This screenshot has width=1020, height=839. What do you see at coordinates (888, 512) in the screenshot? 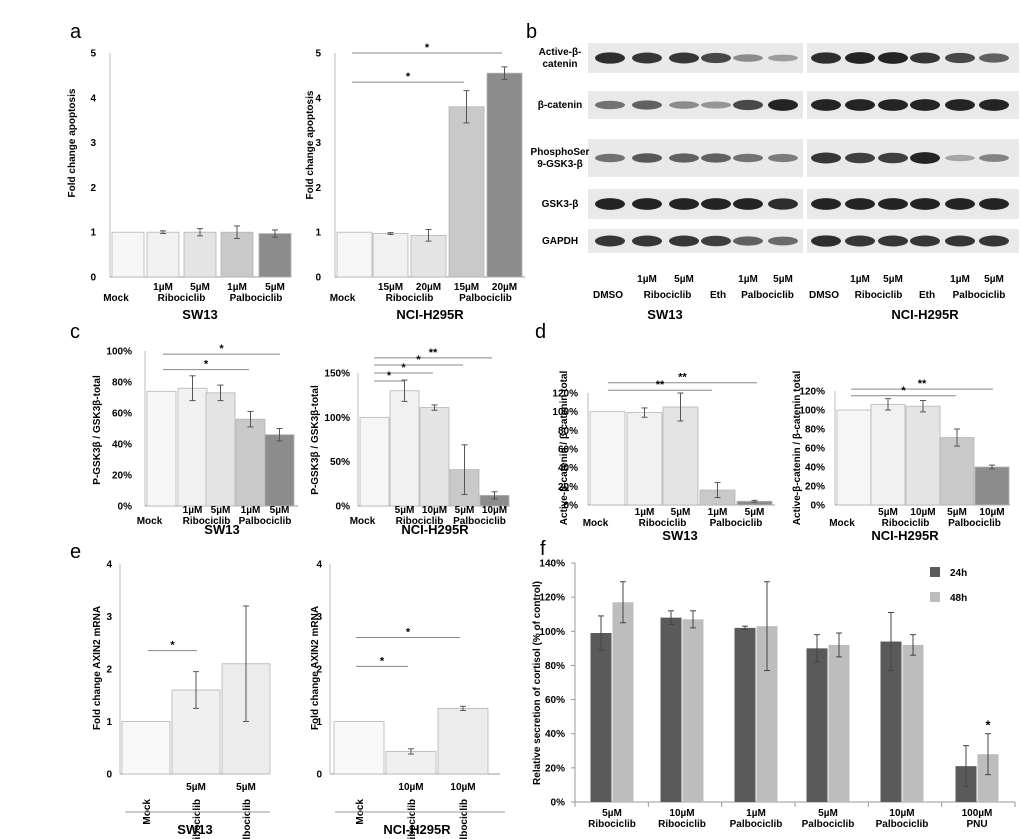
I see `chart-d2-conc-label-1: 5µM` at bounding box center [888, 512].